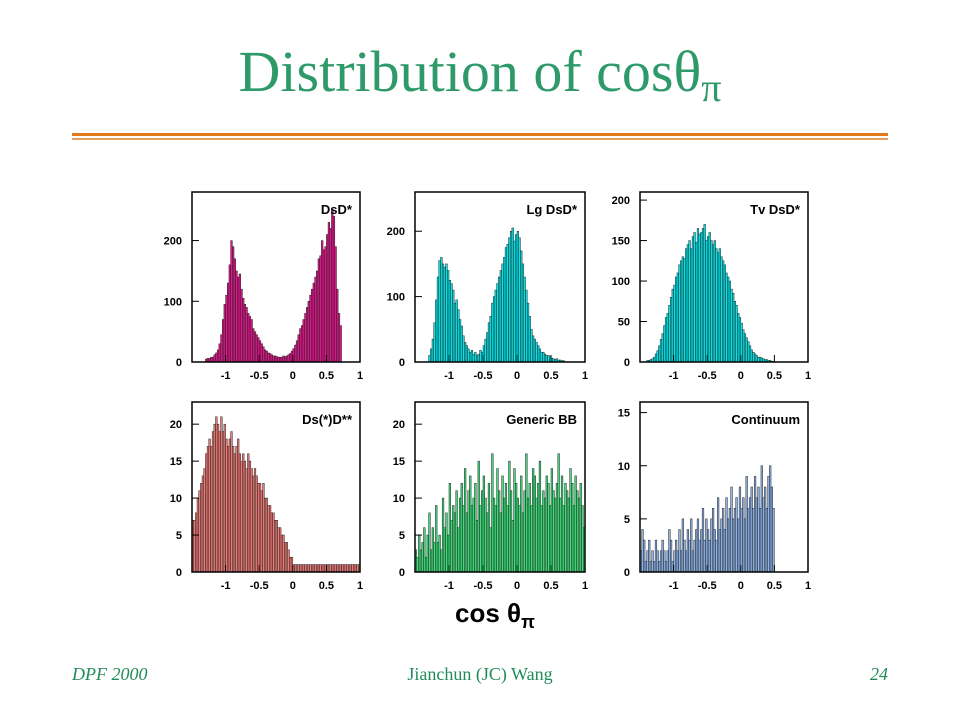  Describe the element at coordinates (480, 139) in the screenshot. I see `title-rule-bottom` at that location.